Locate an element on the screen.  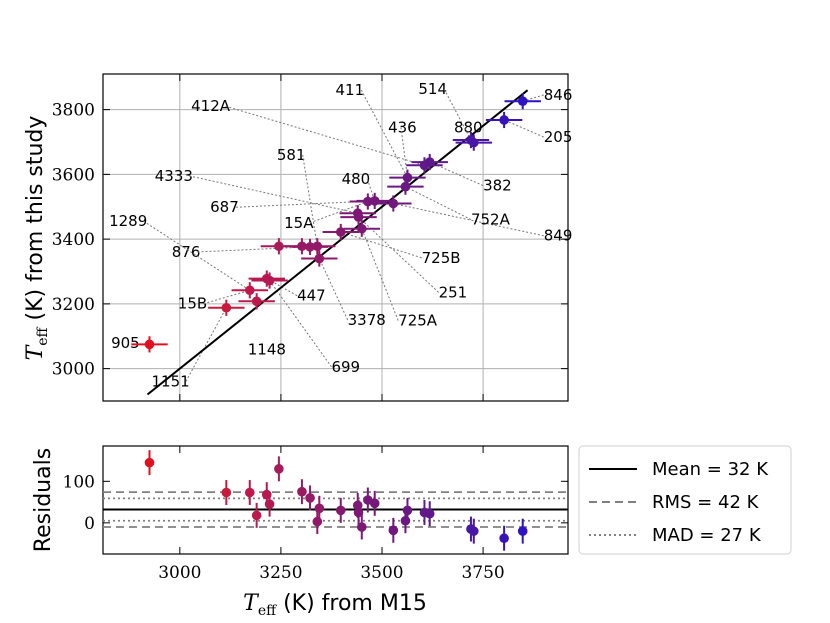
x-tick-label: 3750 is located at coordinates (482, 573).